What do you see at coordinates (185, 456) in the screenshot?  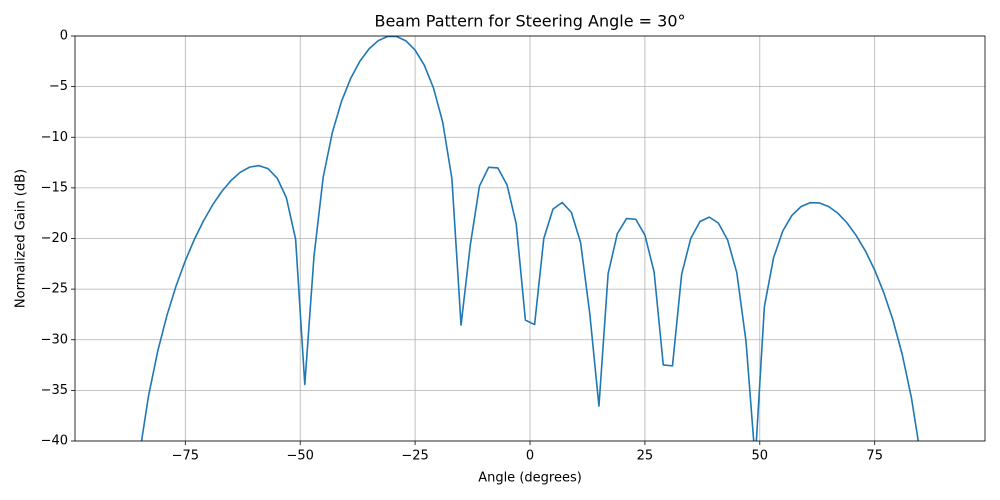 I see `x-tick-label: −75` at bounding box center [185, 456].